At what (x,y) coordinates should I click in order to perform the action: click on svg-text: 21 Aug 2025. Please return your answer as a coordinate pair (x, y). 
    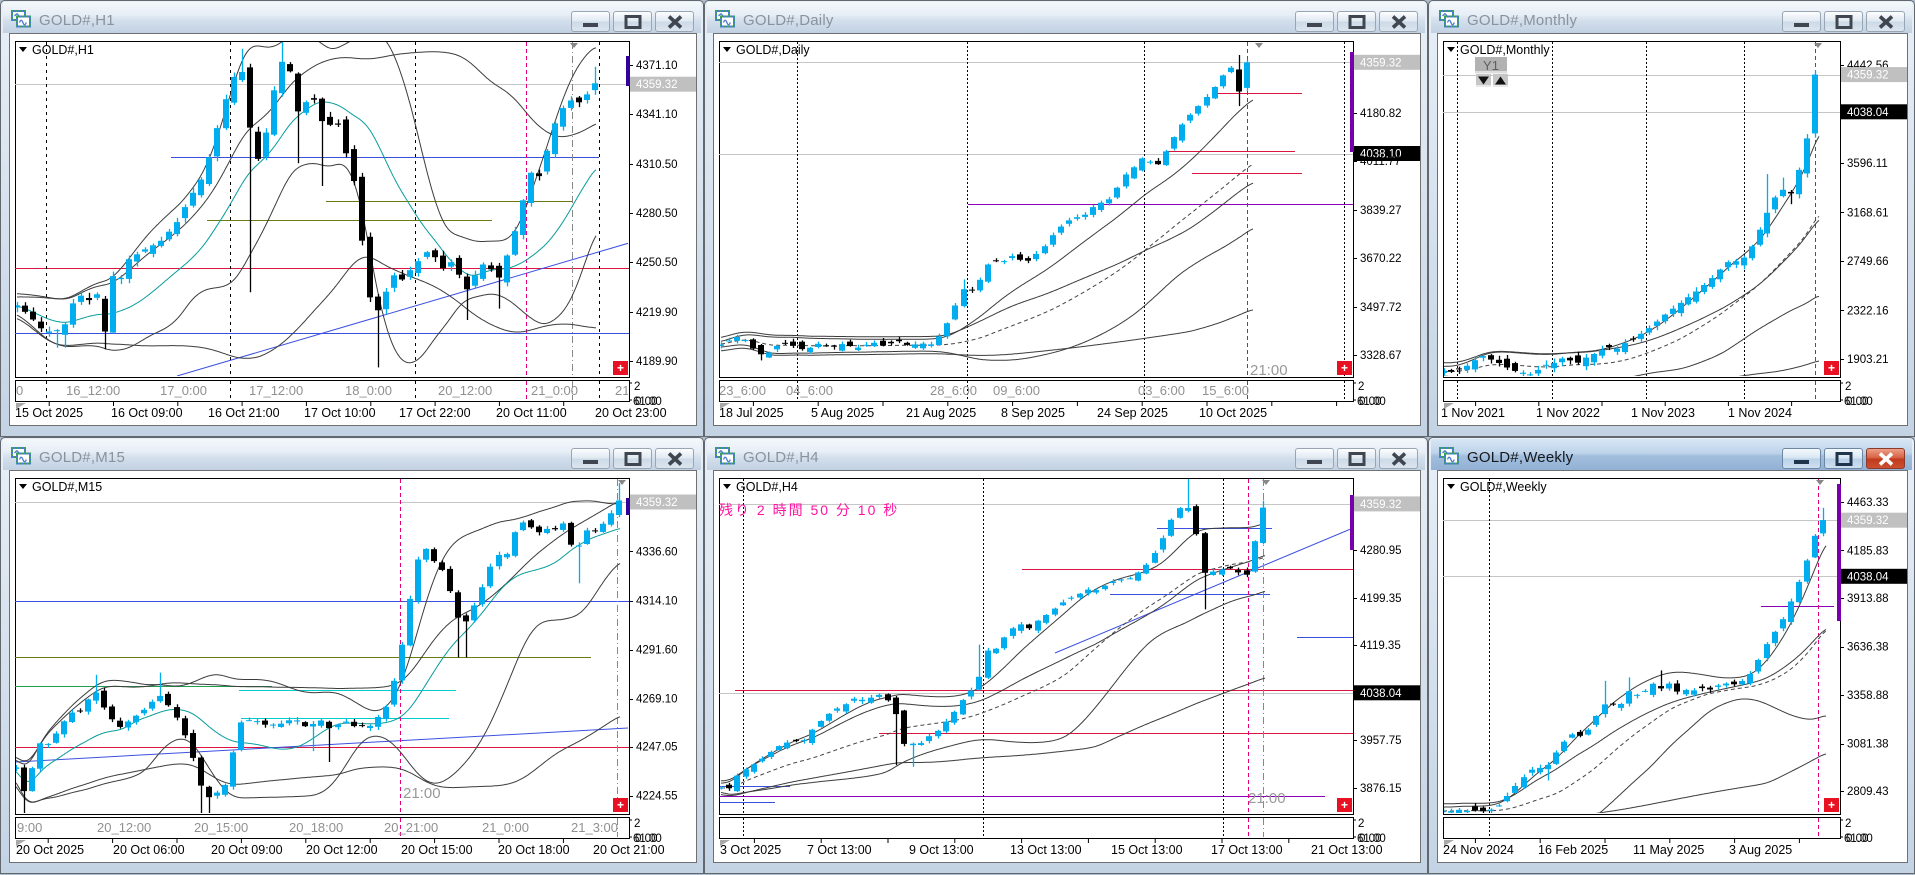
    Looking at the image, I should click on (941, 413).